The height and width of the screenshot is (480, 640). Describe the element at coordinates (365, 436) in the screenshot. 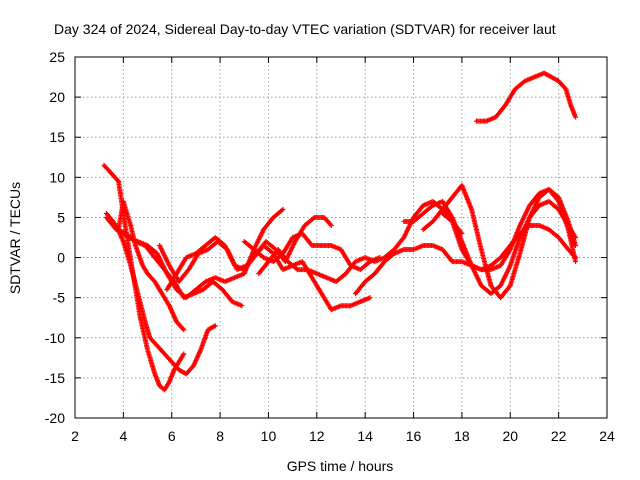

I see `x-tick-label: 14` at that location.